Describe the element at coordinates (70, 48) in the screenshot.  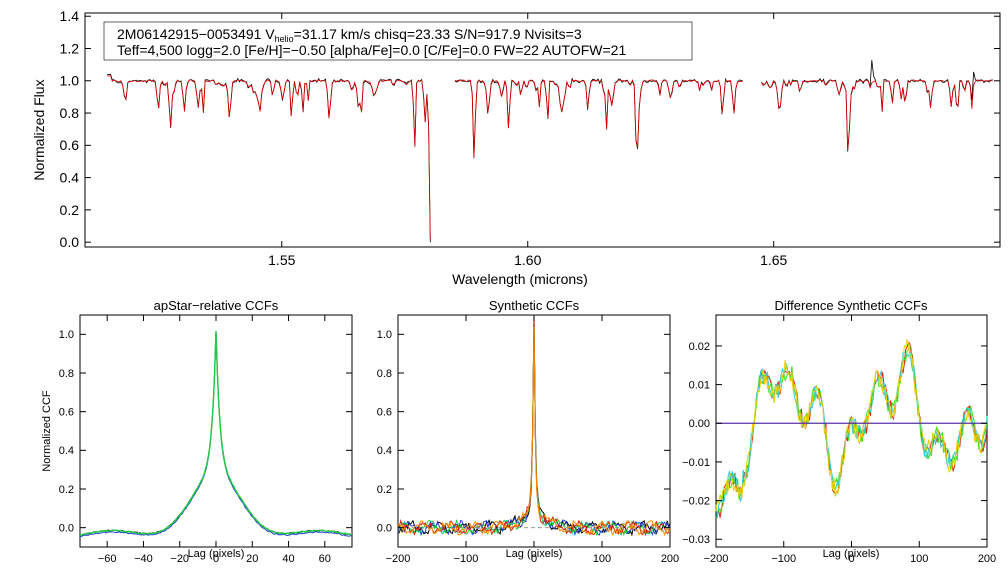
I see `spectrum-ytick-label: 1.2` at that location.